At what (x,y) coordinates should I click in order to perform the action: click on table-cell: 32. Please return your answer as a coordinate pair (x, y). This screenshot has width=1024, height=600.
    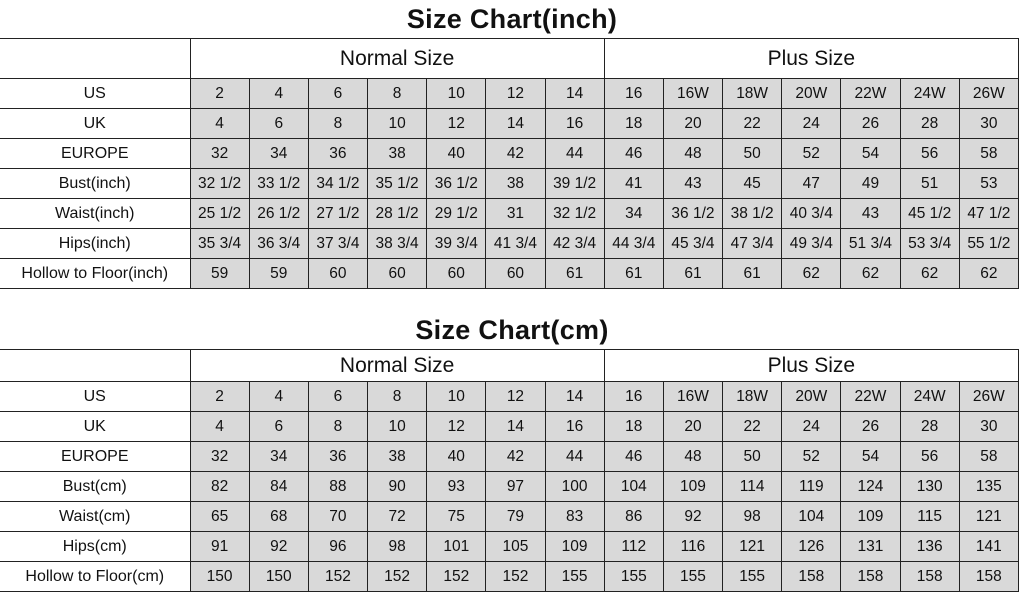
    Looking at the image, I should click on (219, 153).